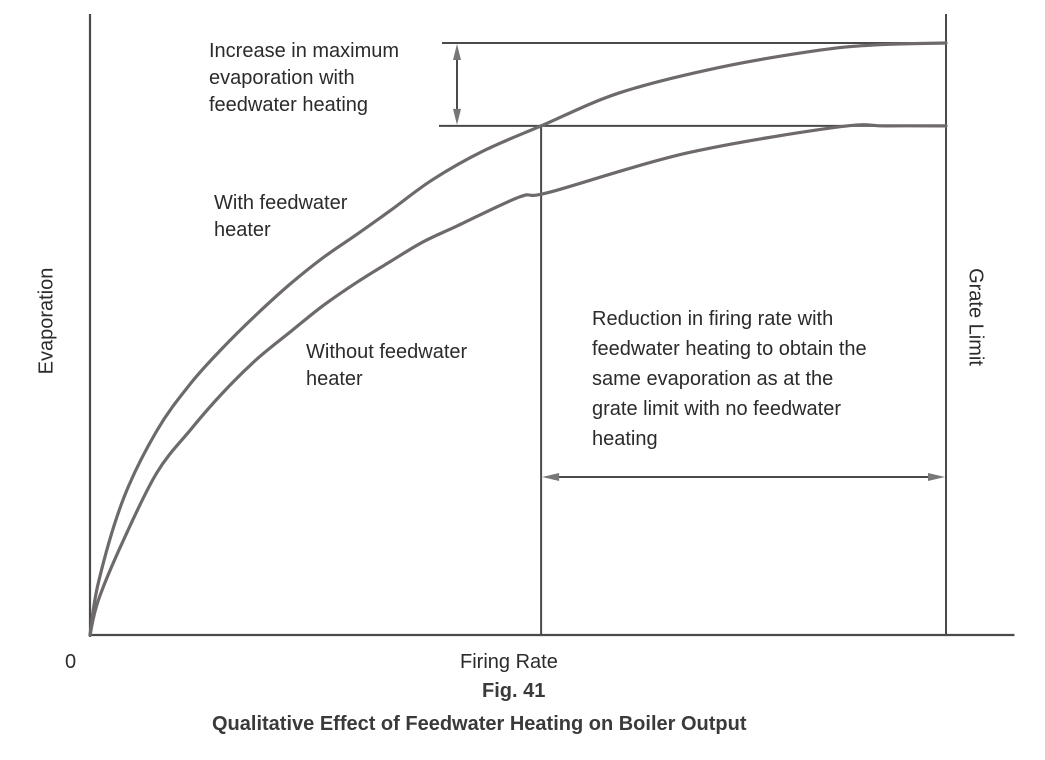 The width and height of the screenshot is (1045, 760). What do you see at coordinates (457, 84) in the screenshot?
I see `increase-double-arrow` at bounding box center [457, 84].